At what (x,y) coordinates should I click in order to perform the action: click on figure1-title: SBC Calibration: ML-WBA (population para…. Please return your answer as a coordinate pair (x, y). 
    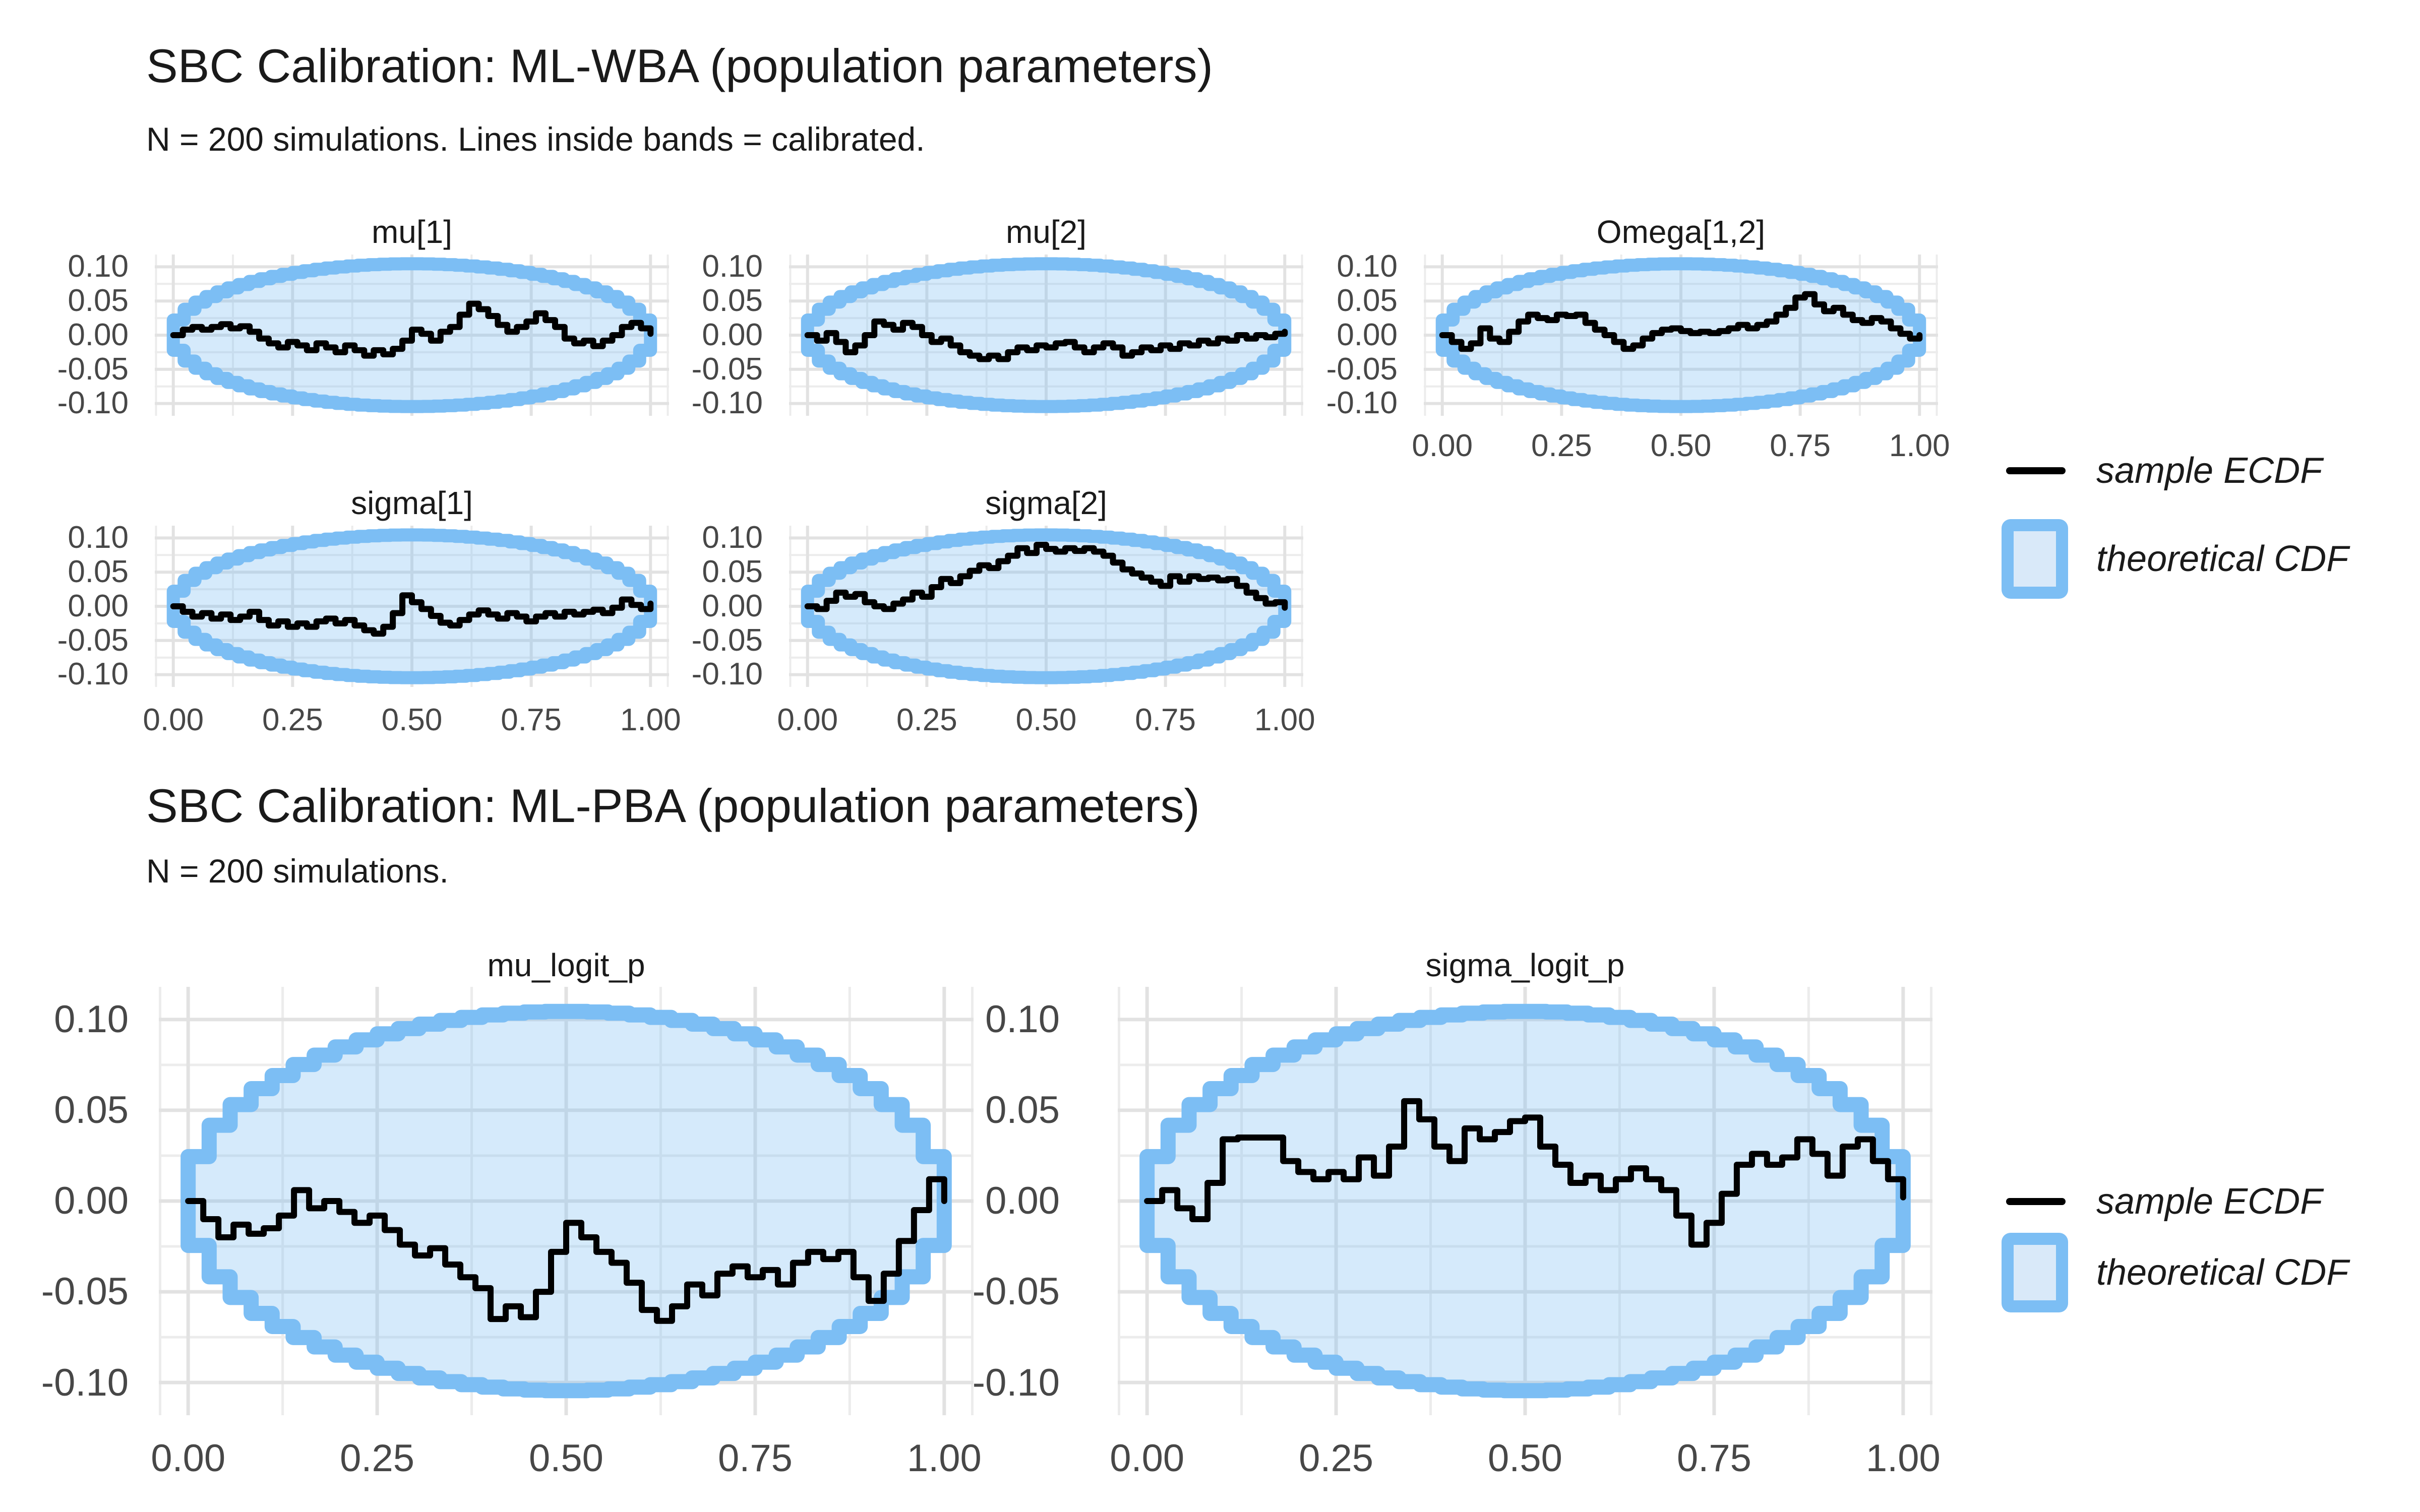
    Looking at the image, I should click on (679, 65).